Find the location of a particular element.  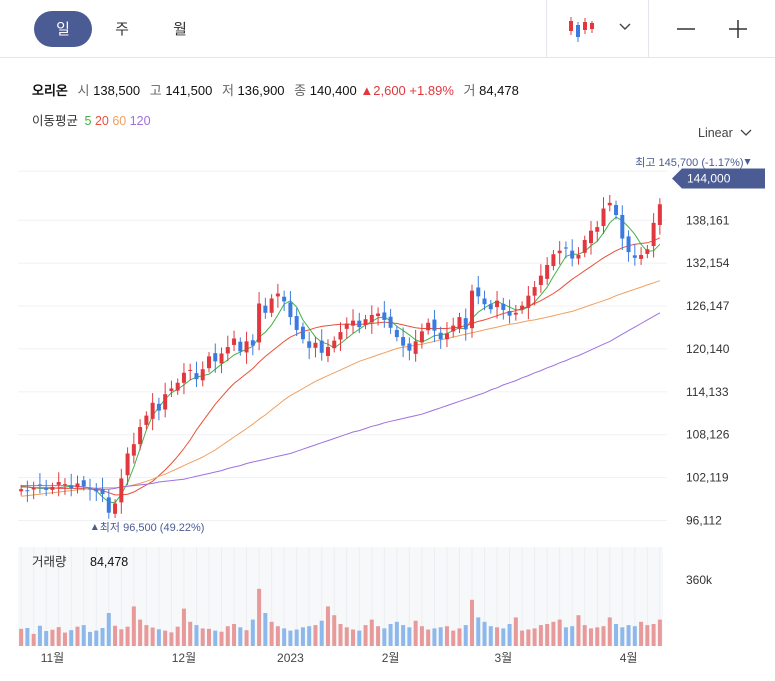

last-price-tag is located at coordinates (718, 178).